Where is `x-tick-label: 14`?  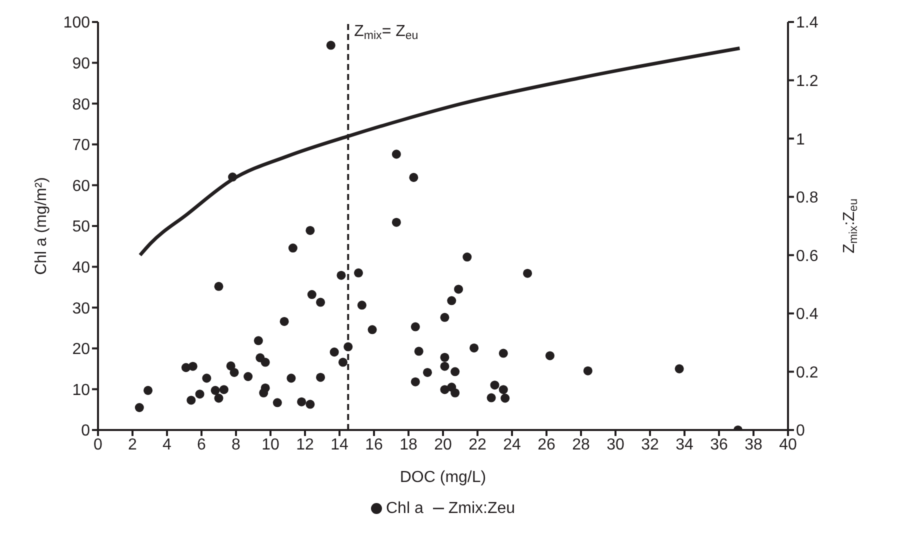 x-tick-label: 14 is located at coordinates (339, 445).